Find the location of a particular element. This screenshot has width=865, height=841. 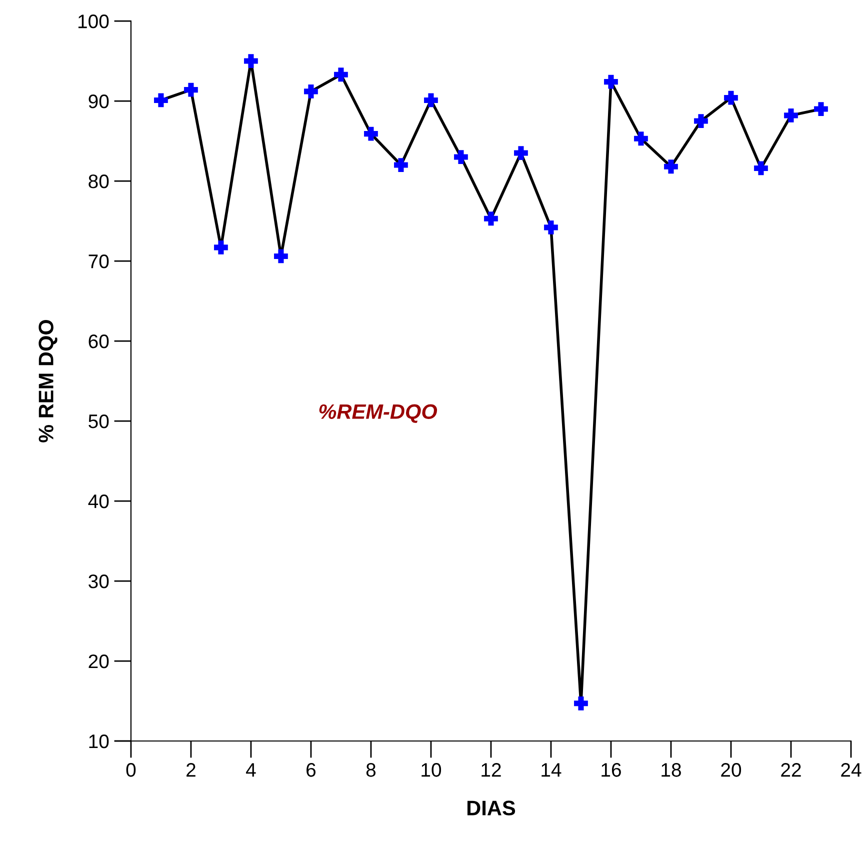

x-tick-label: 20 is located at coordinates (731, 770).